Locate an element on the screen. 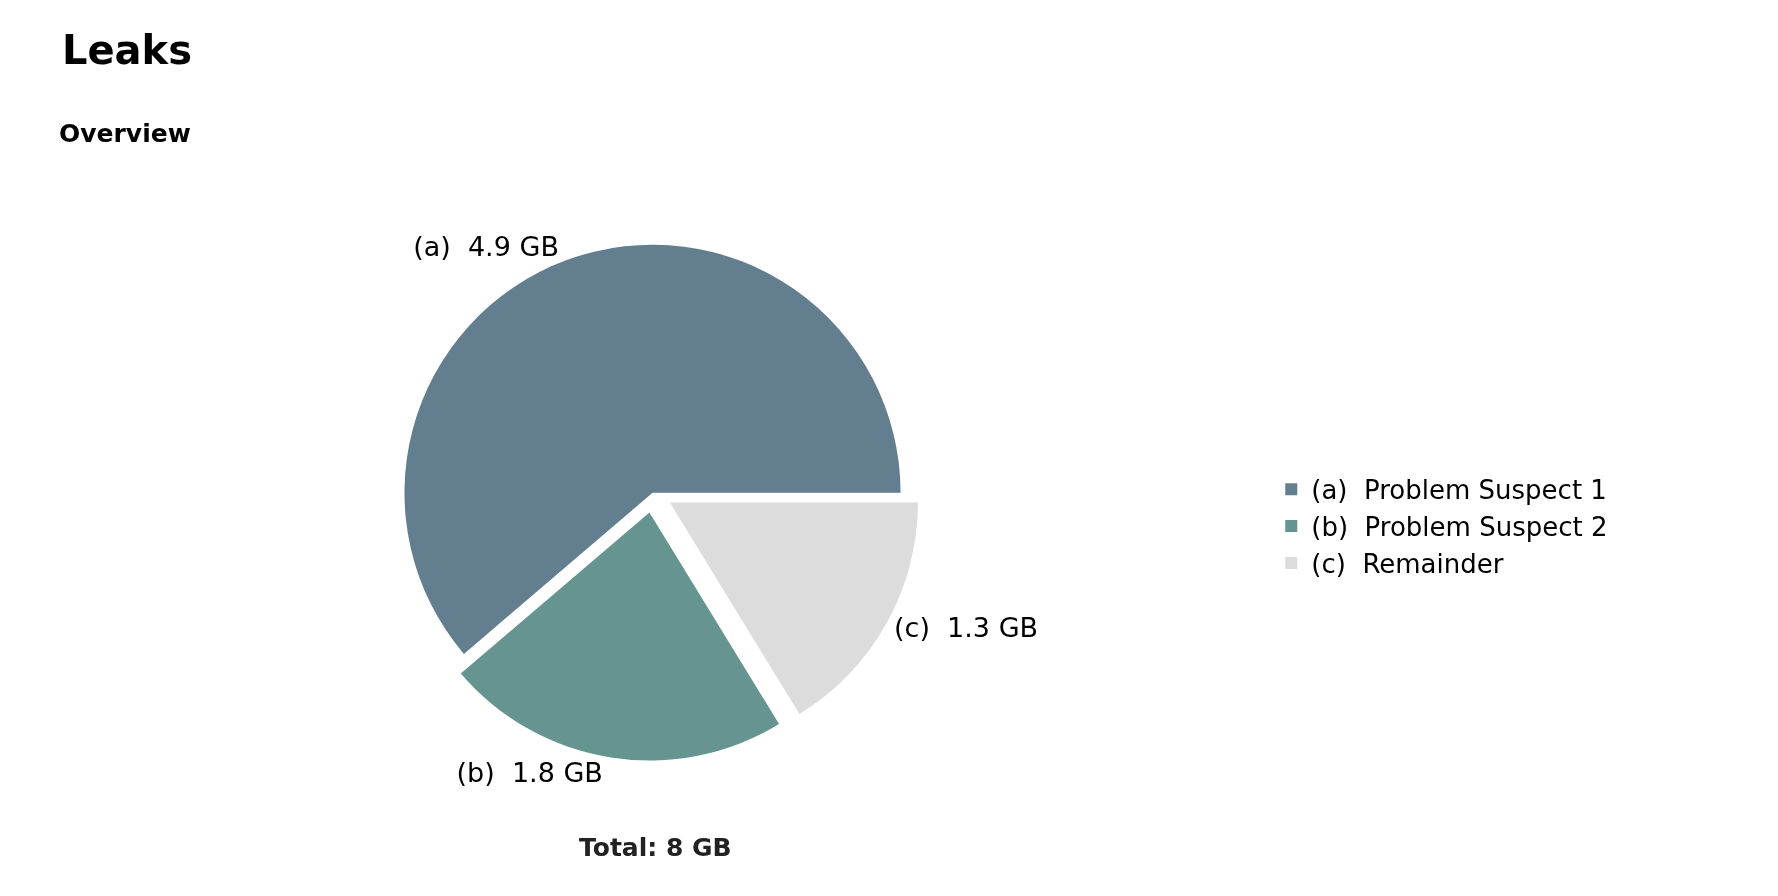  data-label: (b) 1.8 GB is located at coordinates (529, 773).